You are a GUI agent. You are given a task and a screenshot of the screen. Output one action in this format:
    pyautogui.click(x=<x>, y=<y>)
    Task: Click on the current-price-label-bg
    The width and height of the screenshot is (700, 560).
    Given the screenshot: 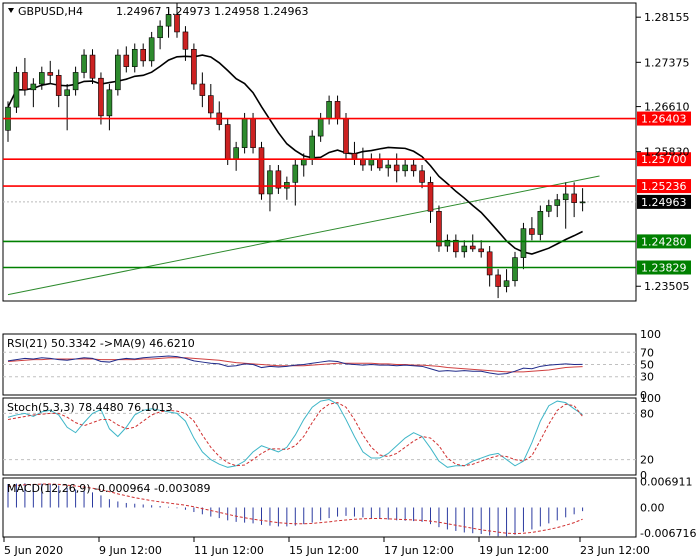 What is the action you would take?
    pyautogui.click(x=664, y=201)
    